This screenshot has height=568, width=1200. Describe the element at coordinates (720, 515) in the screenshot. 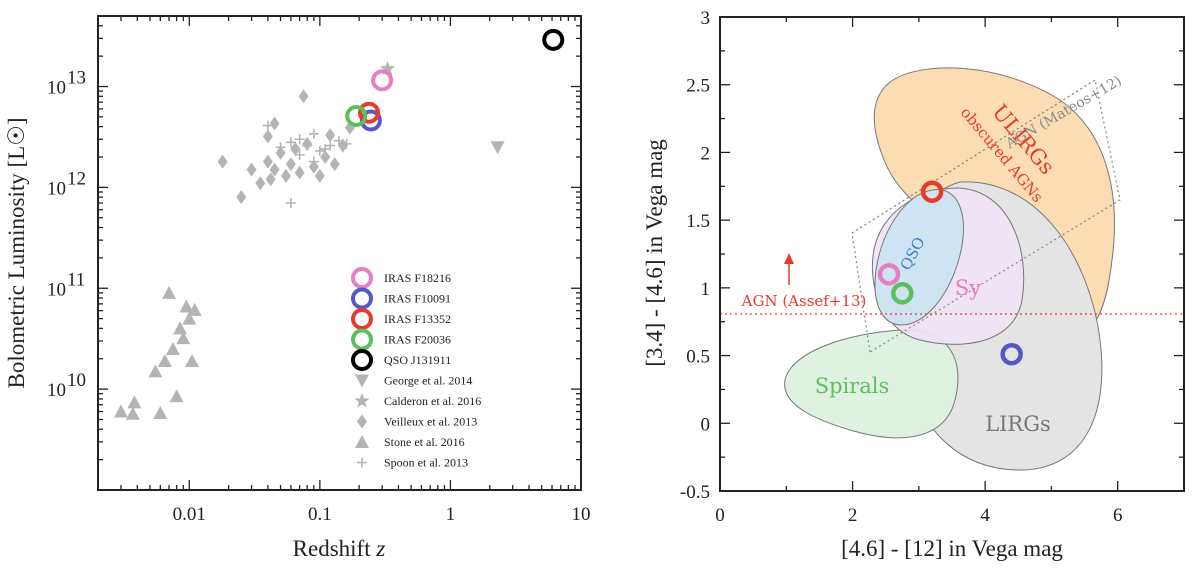

I see `right-x-tick-label: 0` at that location.